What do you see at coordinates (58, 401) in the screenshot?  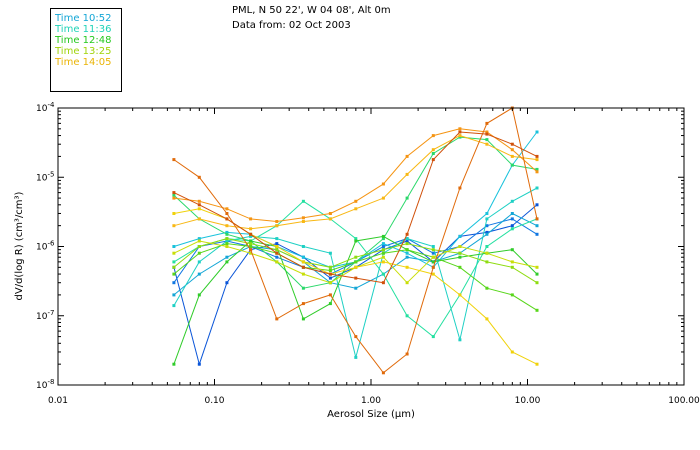 I see `x-tick-label: 0.01` at bounding box center [58, 401].